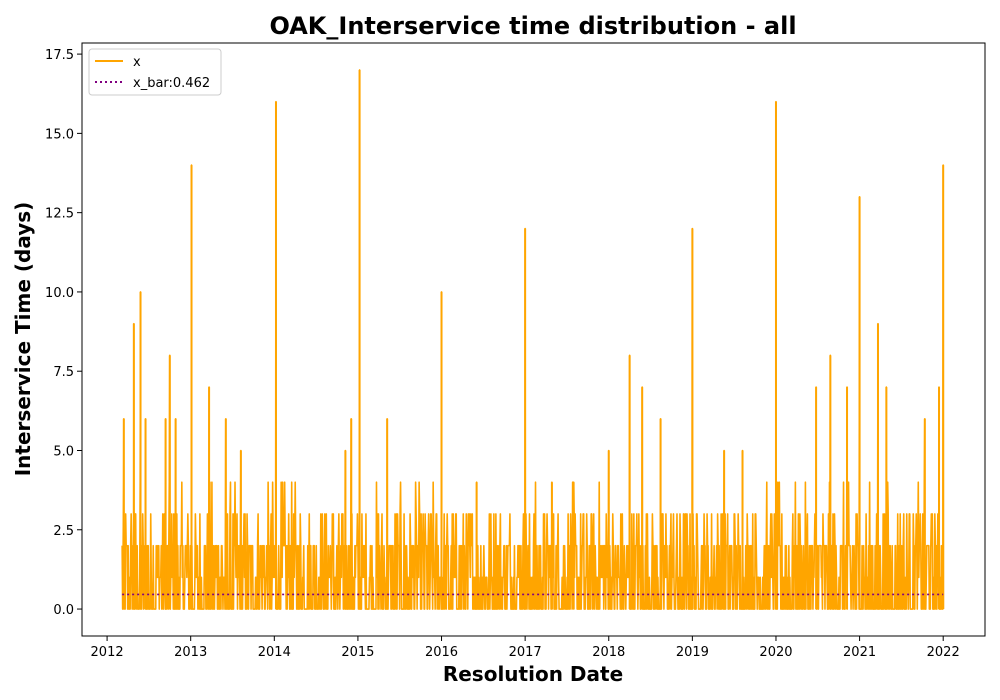  I want to click on x-tick-label: 2017, so click(525, 652).